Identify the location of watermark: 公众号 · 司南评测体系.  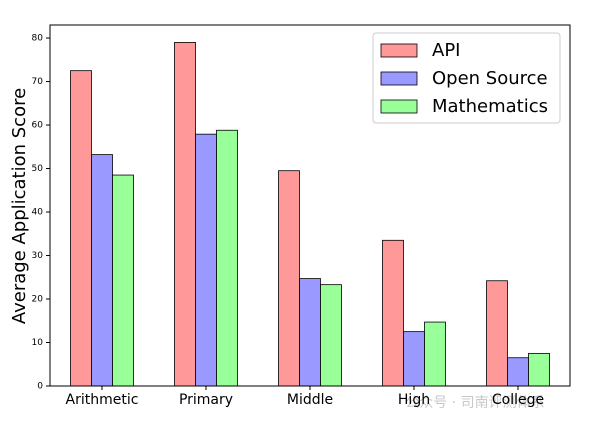
(474, 403).